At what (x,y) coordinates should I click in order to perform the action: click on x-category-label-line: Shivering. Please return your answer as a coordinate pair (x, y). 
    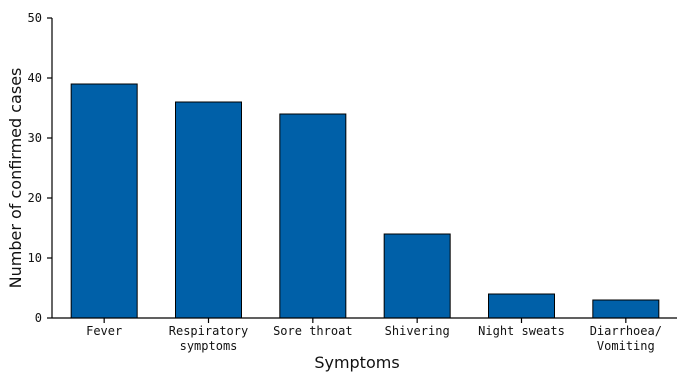
    Looking at the image, I should click on (417, 331).